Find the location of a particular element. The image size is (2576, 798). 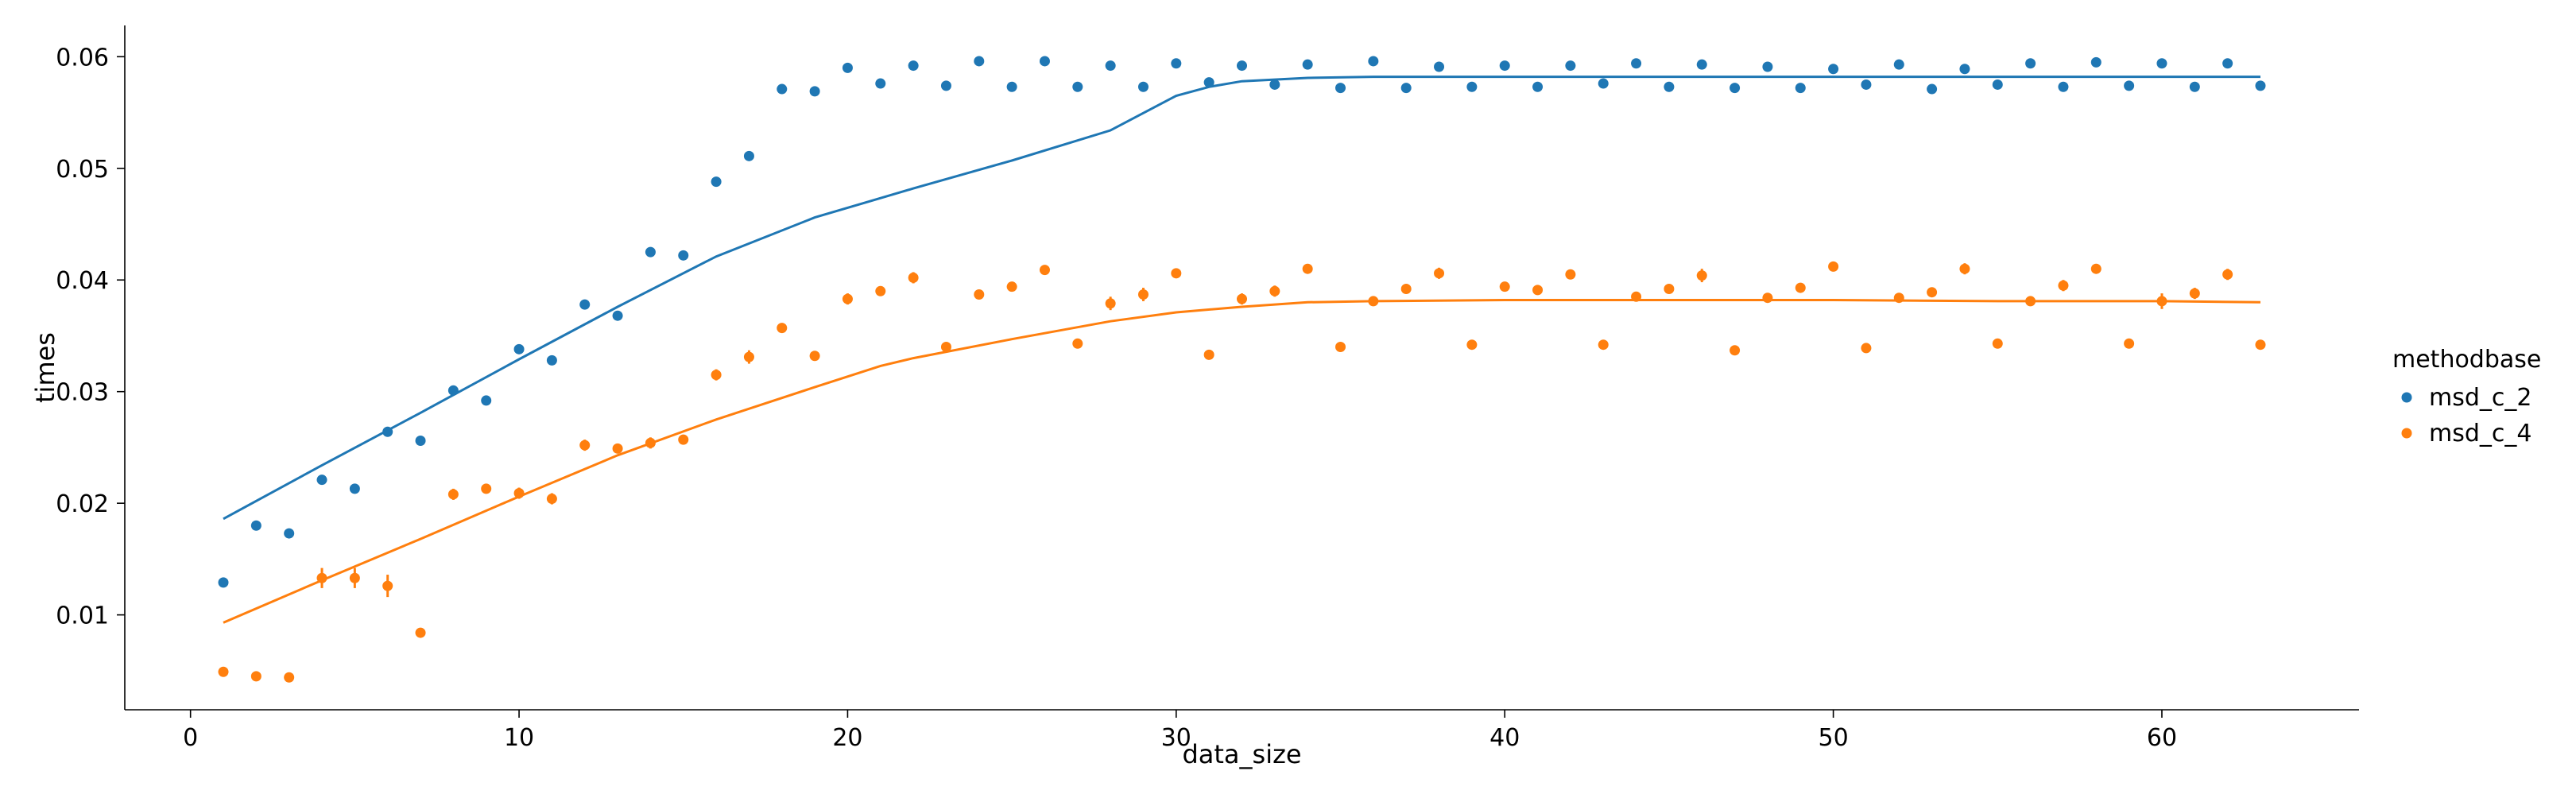

x-tick-label: 50 is located at coordinates (1833, 738).